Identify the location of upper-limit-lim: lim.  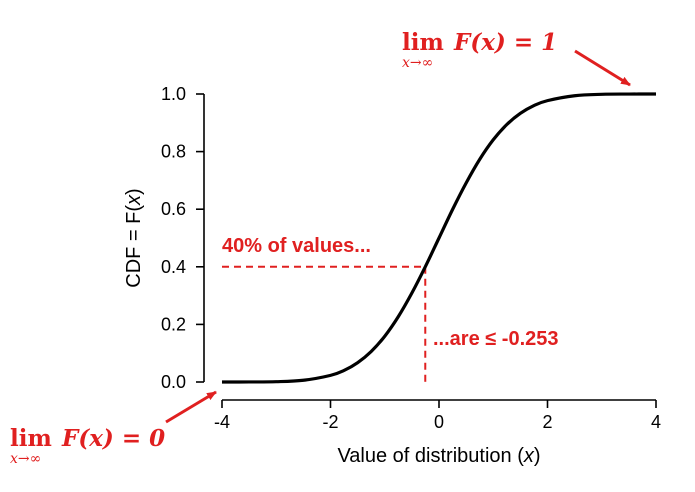
(423, 42).